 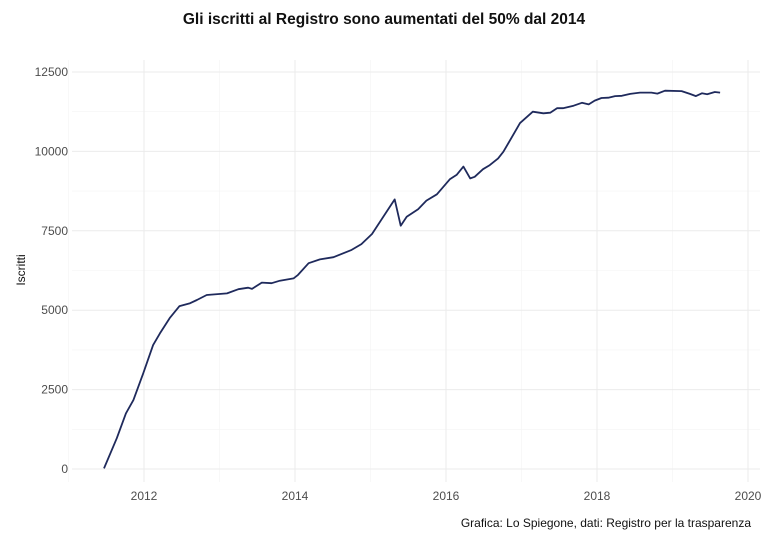 I want to click on y-tick-label: 0, so click(x=64, y=469).